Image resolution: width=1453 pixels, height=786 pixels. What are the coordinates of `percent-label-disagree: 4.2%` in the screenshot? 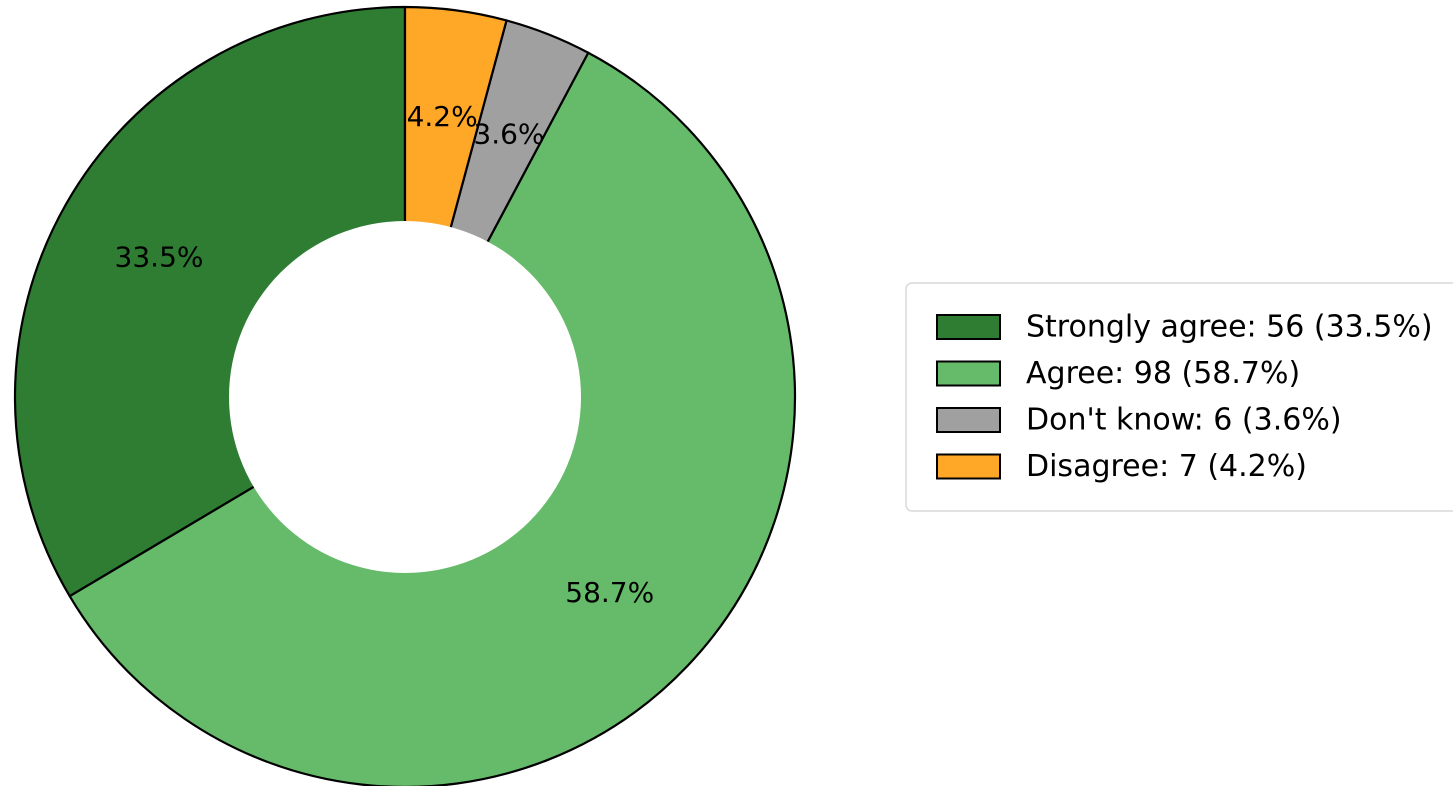 It's located at (442, 116).